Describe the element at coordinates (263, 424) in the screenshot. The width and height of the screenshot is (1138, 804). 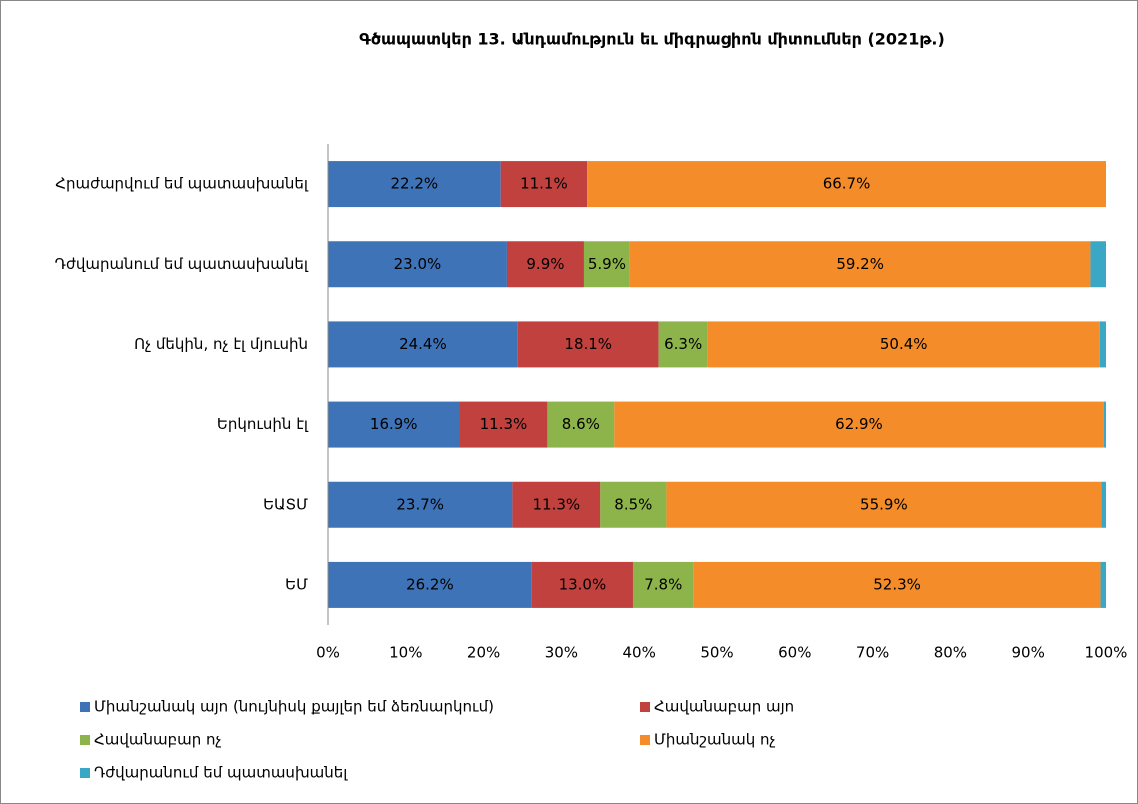
I see `y-tick-label: Երկուսին էլ` at that location.